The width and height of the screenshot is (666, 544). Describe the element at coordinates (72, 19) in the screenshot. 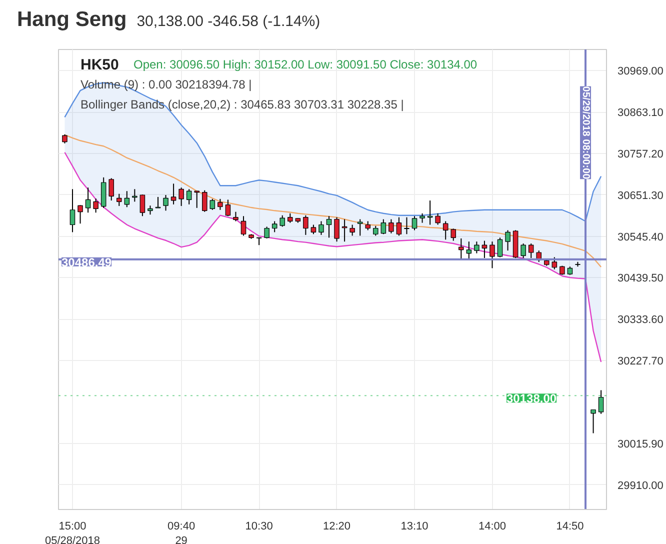

I see `chart-title: Hang Seng` at that location.